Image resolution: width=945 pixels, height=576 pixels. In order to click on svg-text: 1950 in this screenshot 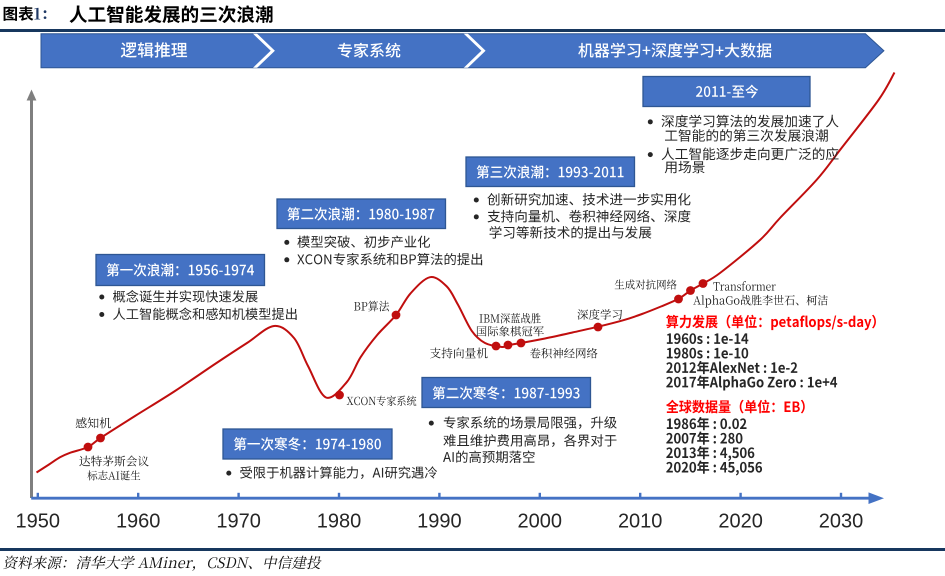, I will do `click(38, 522)`.